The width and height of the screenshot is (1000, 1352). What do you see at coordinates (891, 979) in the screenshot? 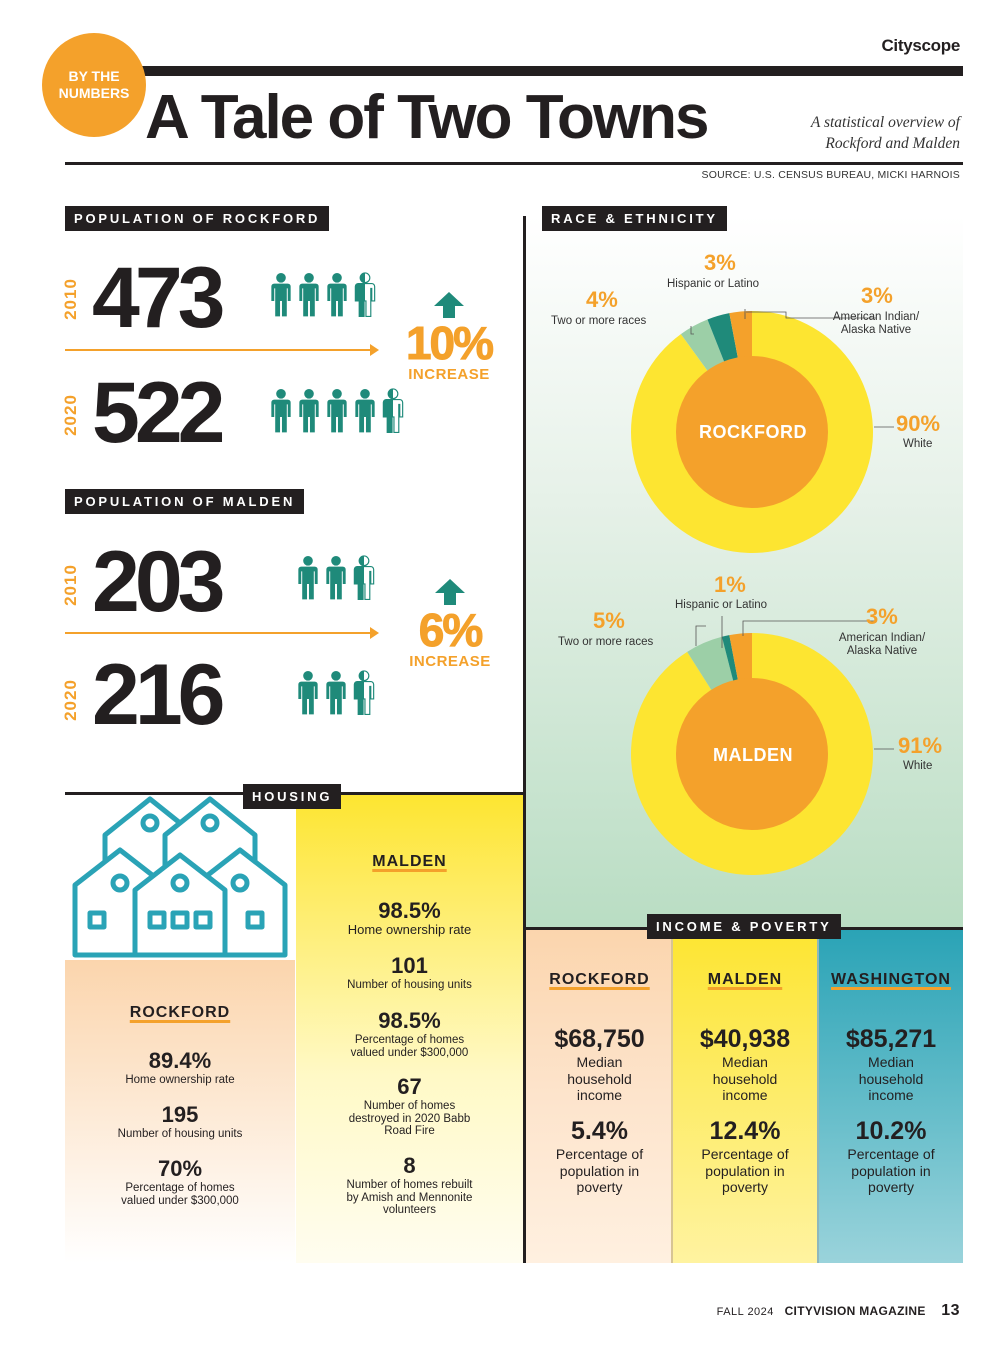
I see `income-washington-heading: WASHINGTON` at bounding box center [891, 979].